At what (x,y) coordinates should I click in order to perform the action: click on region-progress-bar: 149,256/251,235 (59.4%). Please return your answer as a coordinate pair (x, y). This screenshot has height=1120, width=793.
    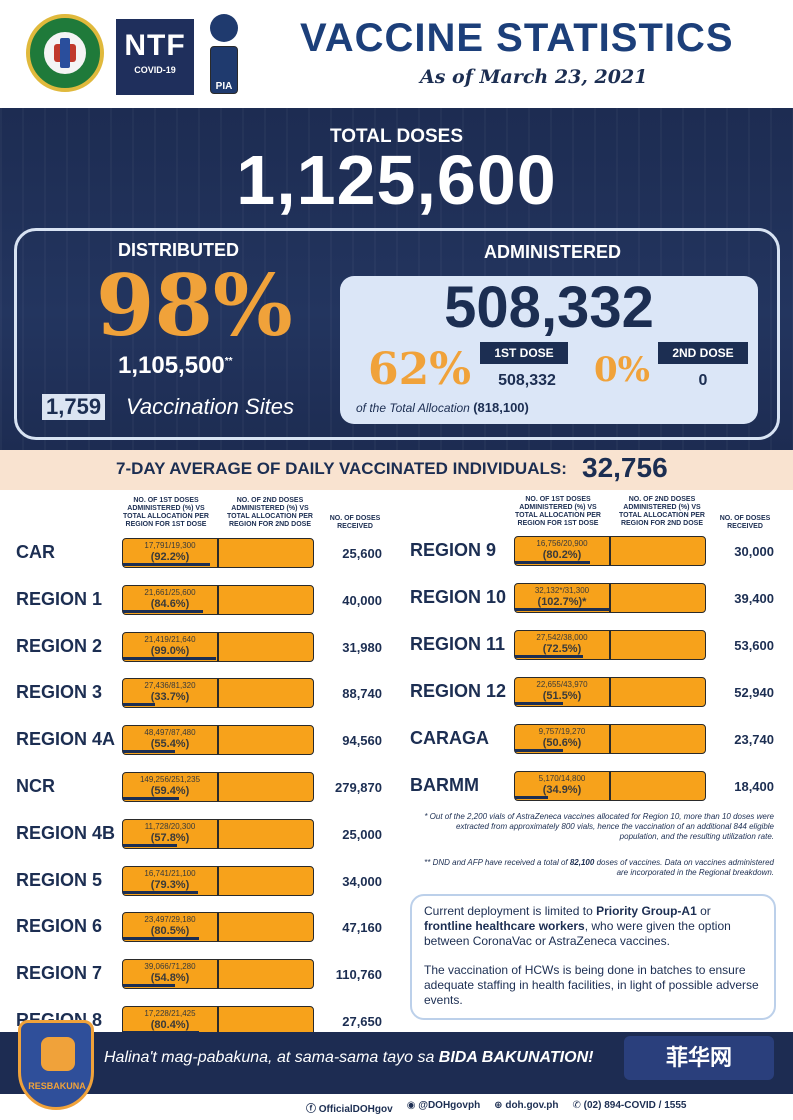
    Looking at the image, I should click on (218, 787).